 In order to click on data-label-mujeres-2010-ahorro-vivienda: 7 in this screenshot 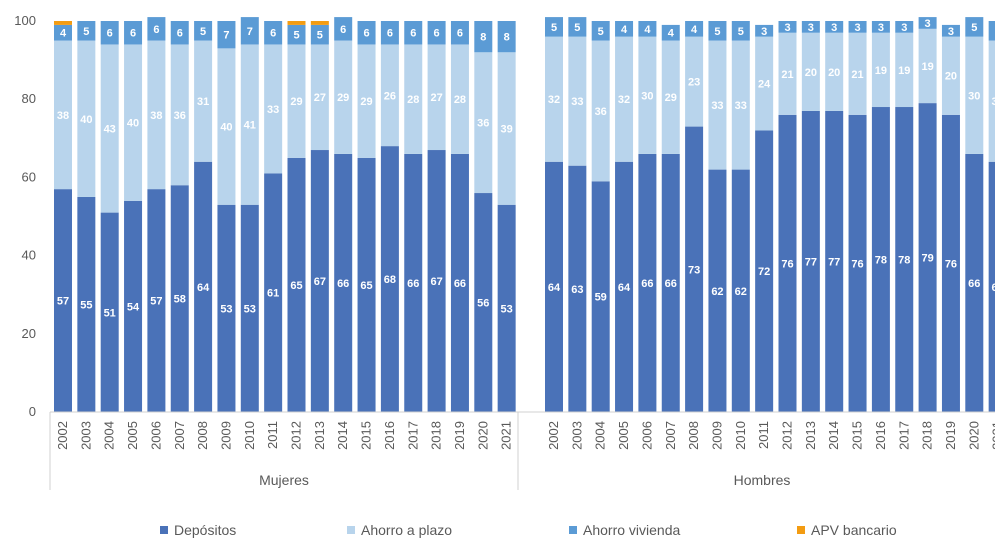, I will do `click(250, 32)`.